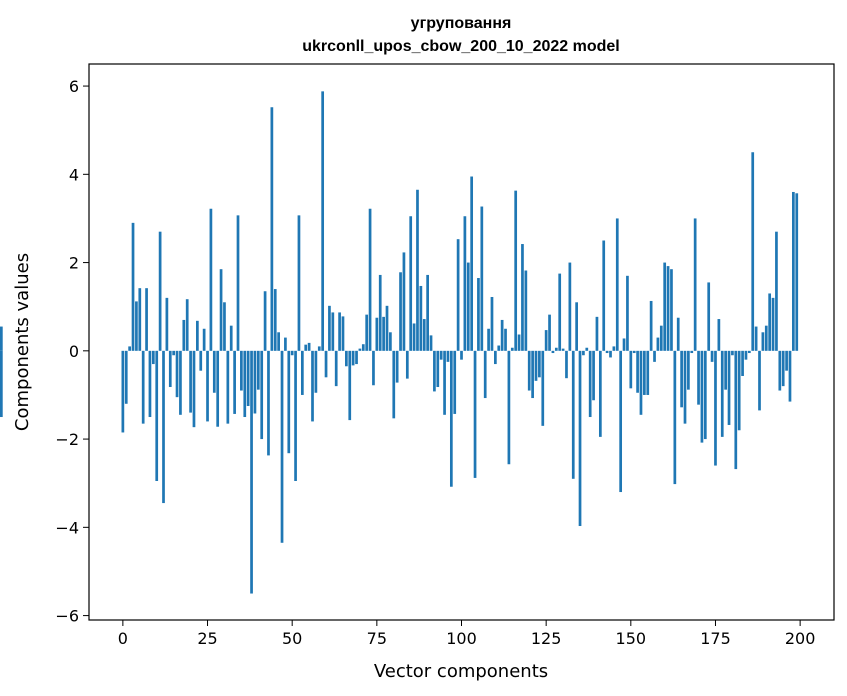 This screenshot has width=847, height=696. I want to click on y-tick-label: 4, so click(74, 174).